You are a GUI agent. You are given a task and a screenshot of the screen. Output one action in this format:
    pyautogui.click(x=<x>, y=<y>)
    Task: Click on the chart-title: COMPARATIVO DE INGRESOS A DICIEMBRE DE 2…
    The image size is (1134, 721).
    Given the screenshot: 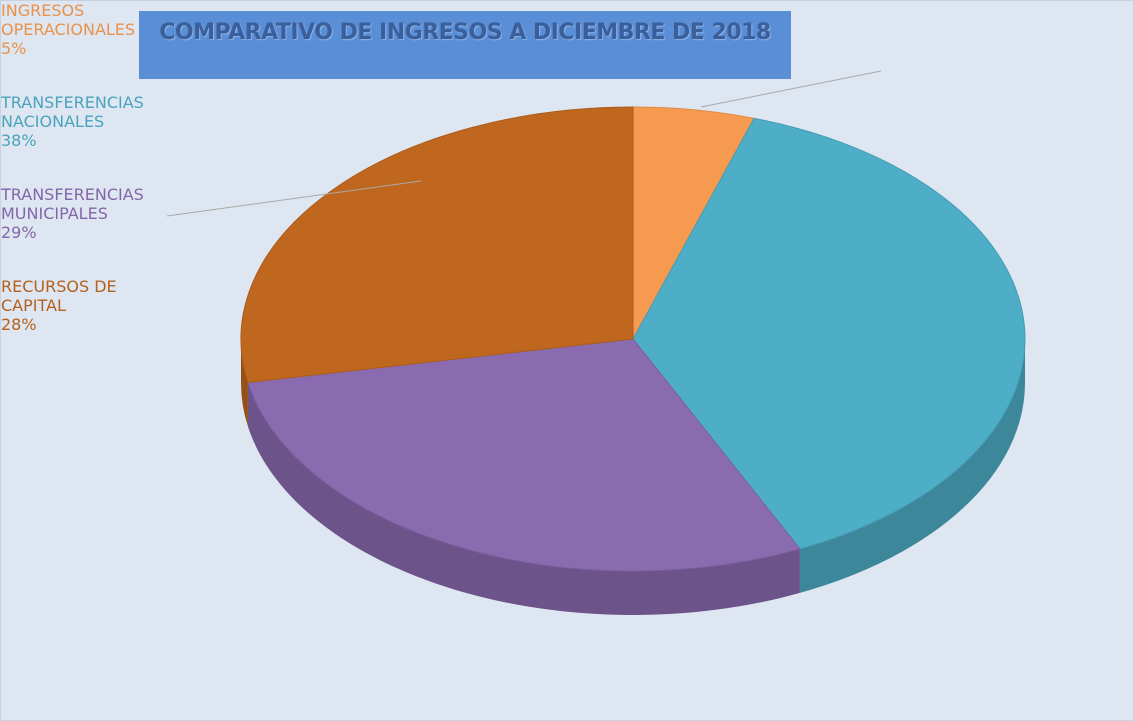 What is the action you would take?
    pyautogui.click(x=465, y=45)
    